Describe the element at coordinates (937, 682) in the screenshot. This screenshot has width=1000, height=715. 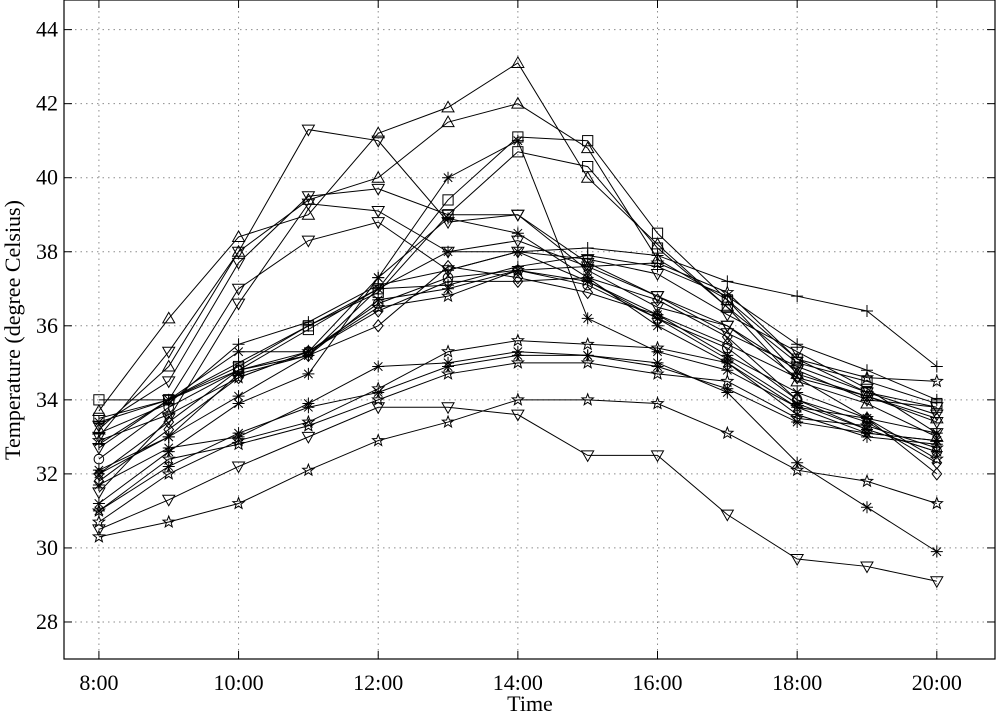
I see `x-tick-label: 20:00` at that location.